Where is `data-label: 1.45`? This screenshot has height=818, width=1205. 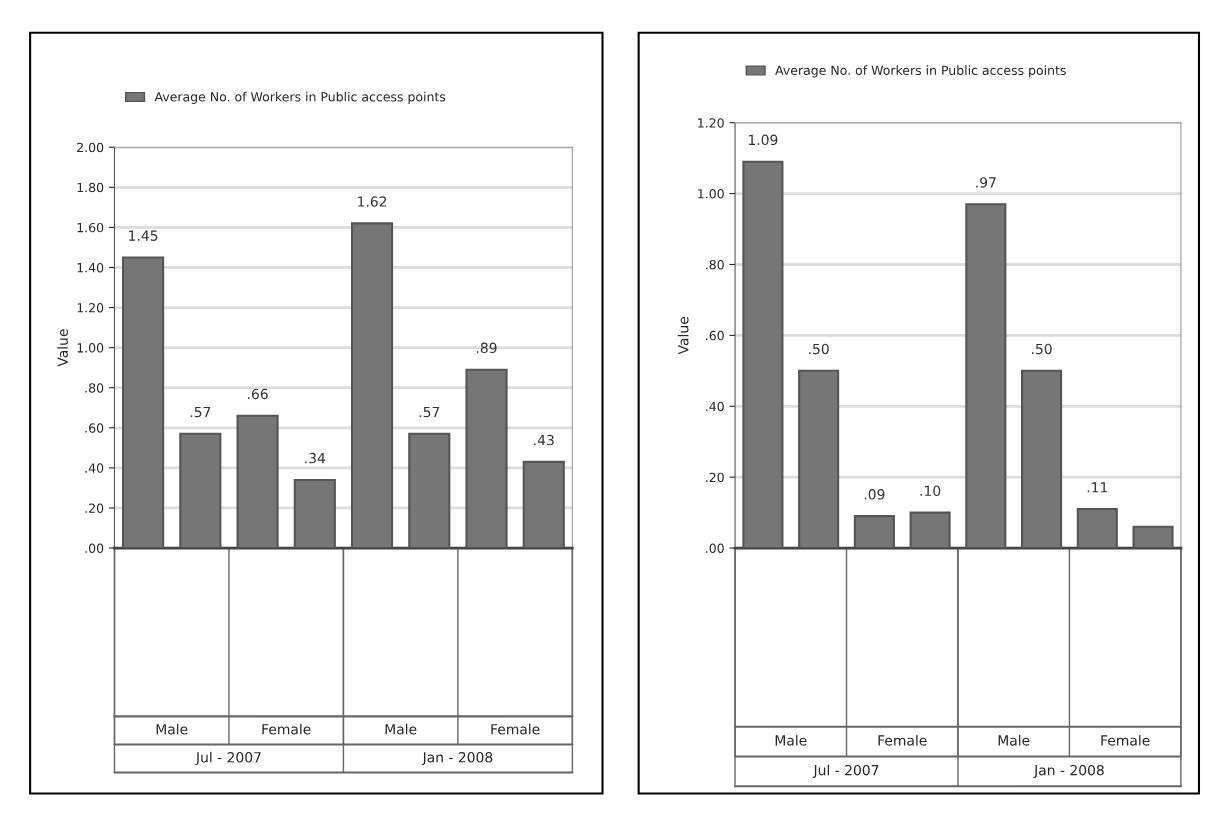 data-label: 1.45 is located at coordinates (143, 235).